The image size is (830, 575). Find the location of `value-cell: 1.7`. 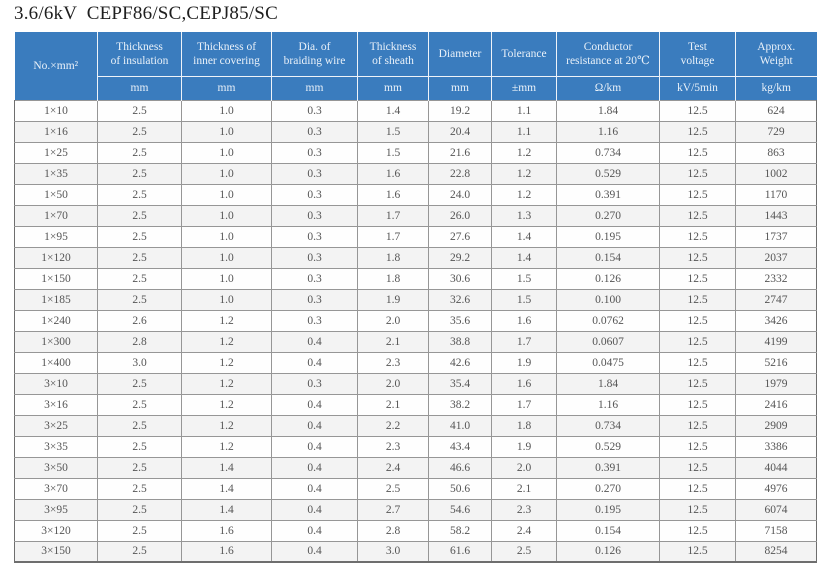

value-cell: 1.7 is located at coordinates (393, 236).